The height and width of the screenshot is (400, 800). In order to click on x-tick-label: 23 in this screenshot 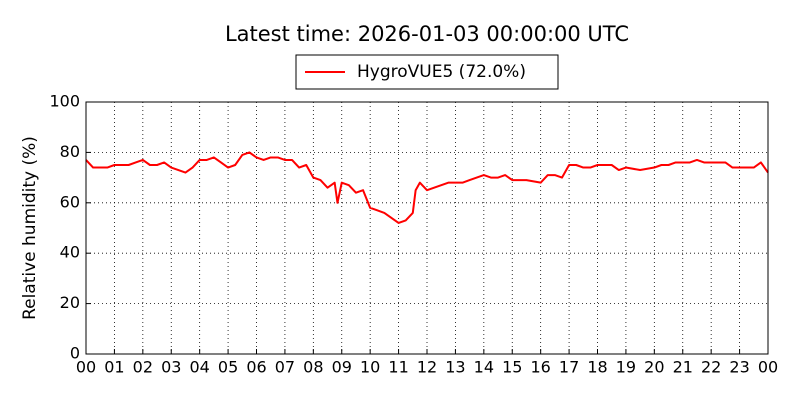, I will do `click(739, 367)`.